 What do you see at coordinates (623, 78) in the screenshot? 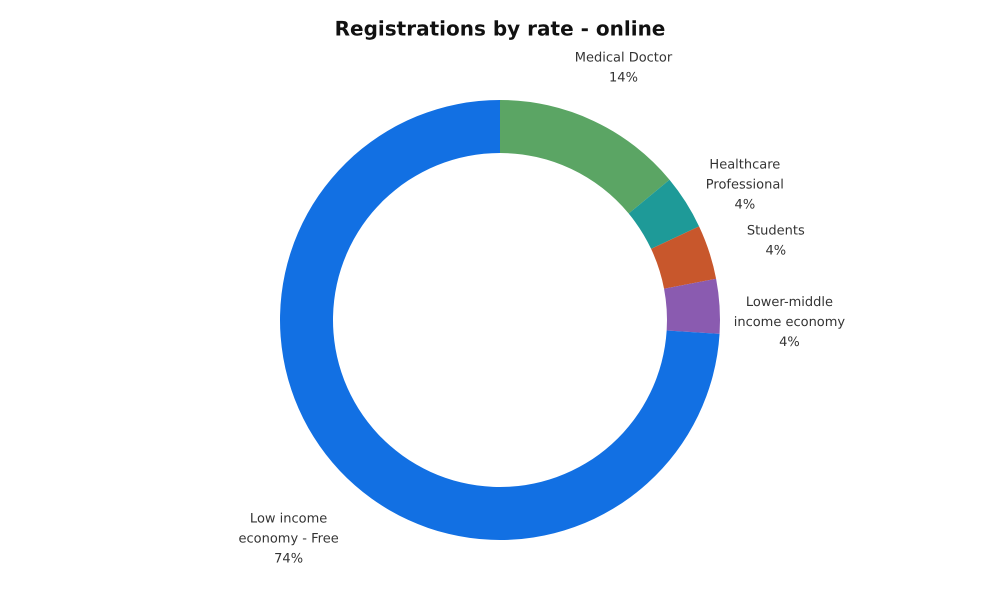
I see `data-label: 14%` at bounding box center [623, 78].